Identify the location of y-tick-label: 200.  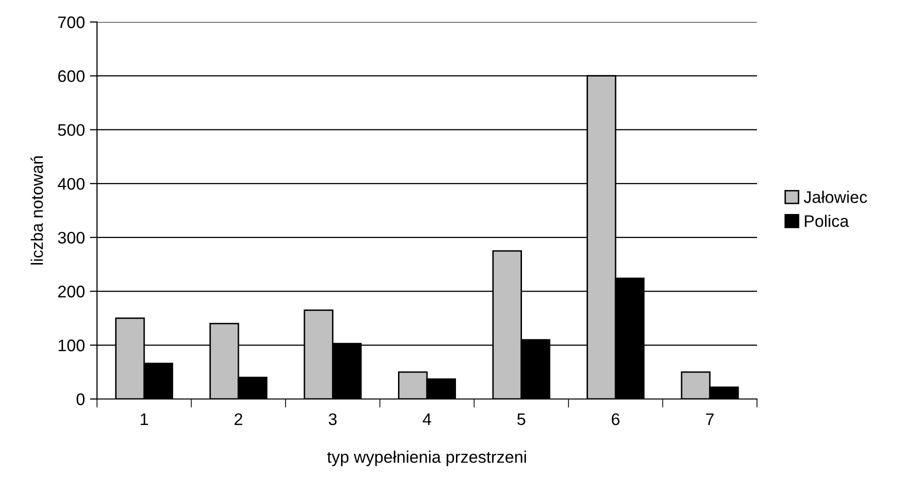
(71, 292).